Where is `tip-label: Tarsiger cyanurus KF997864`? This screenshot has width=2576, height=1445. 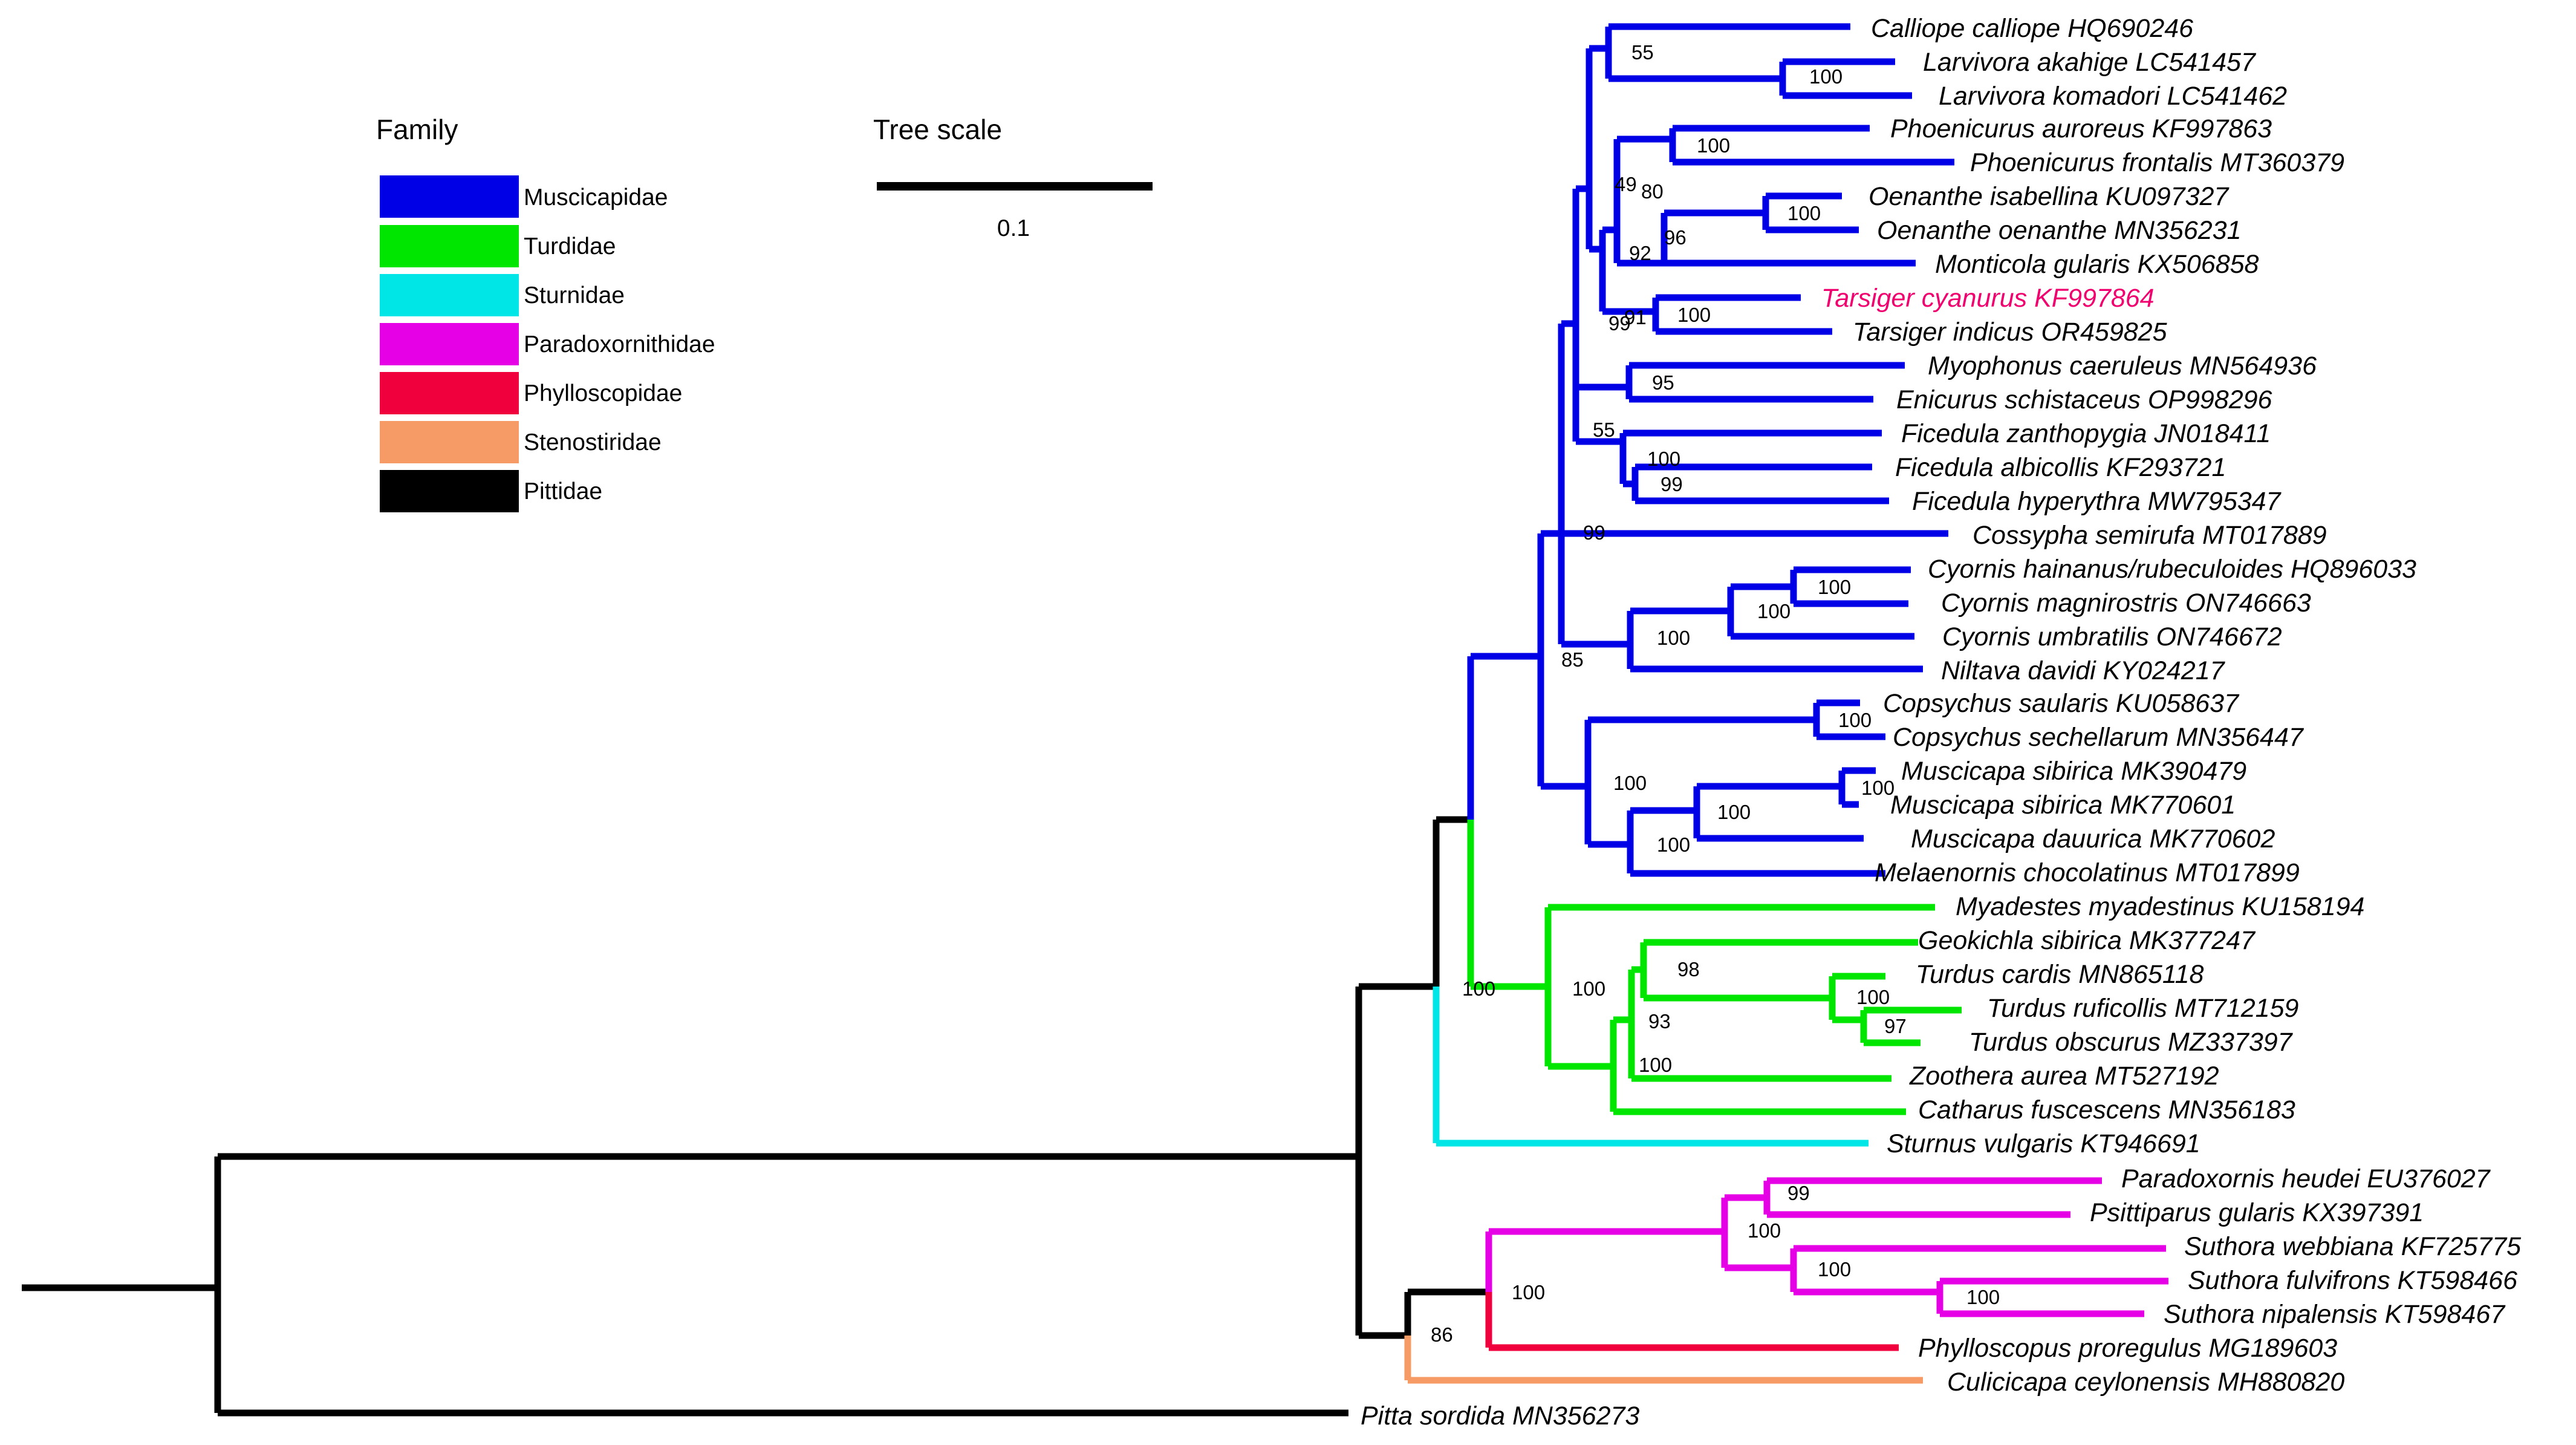 tip-label: Tarsiger cyanurus KF997864 is located at coordinates (1988, 298).